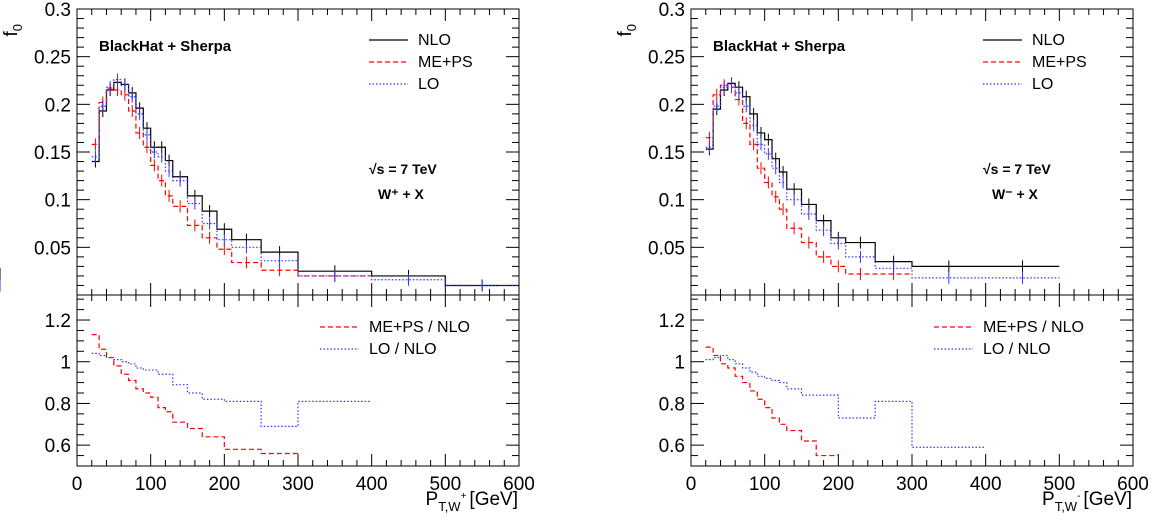  Describe the element at coordinates (1015, 194) in the screenshot. I see `annotation-process: W⁻ + X` at that location.